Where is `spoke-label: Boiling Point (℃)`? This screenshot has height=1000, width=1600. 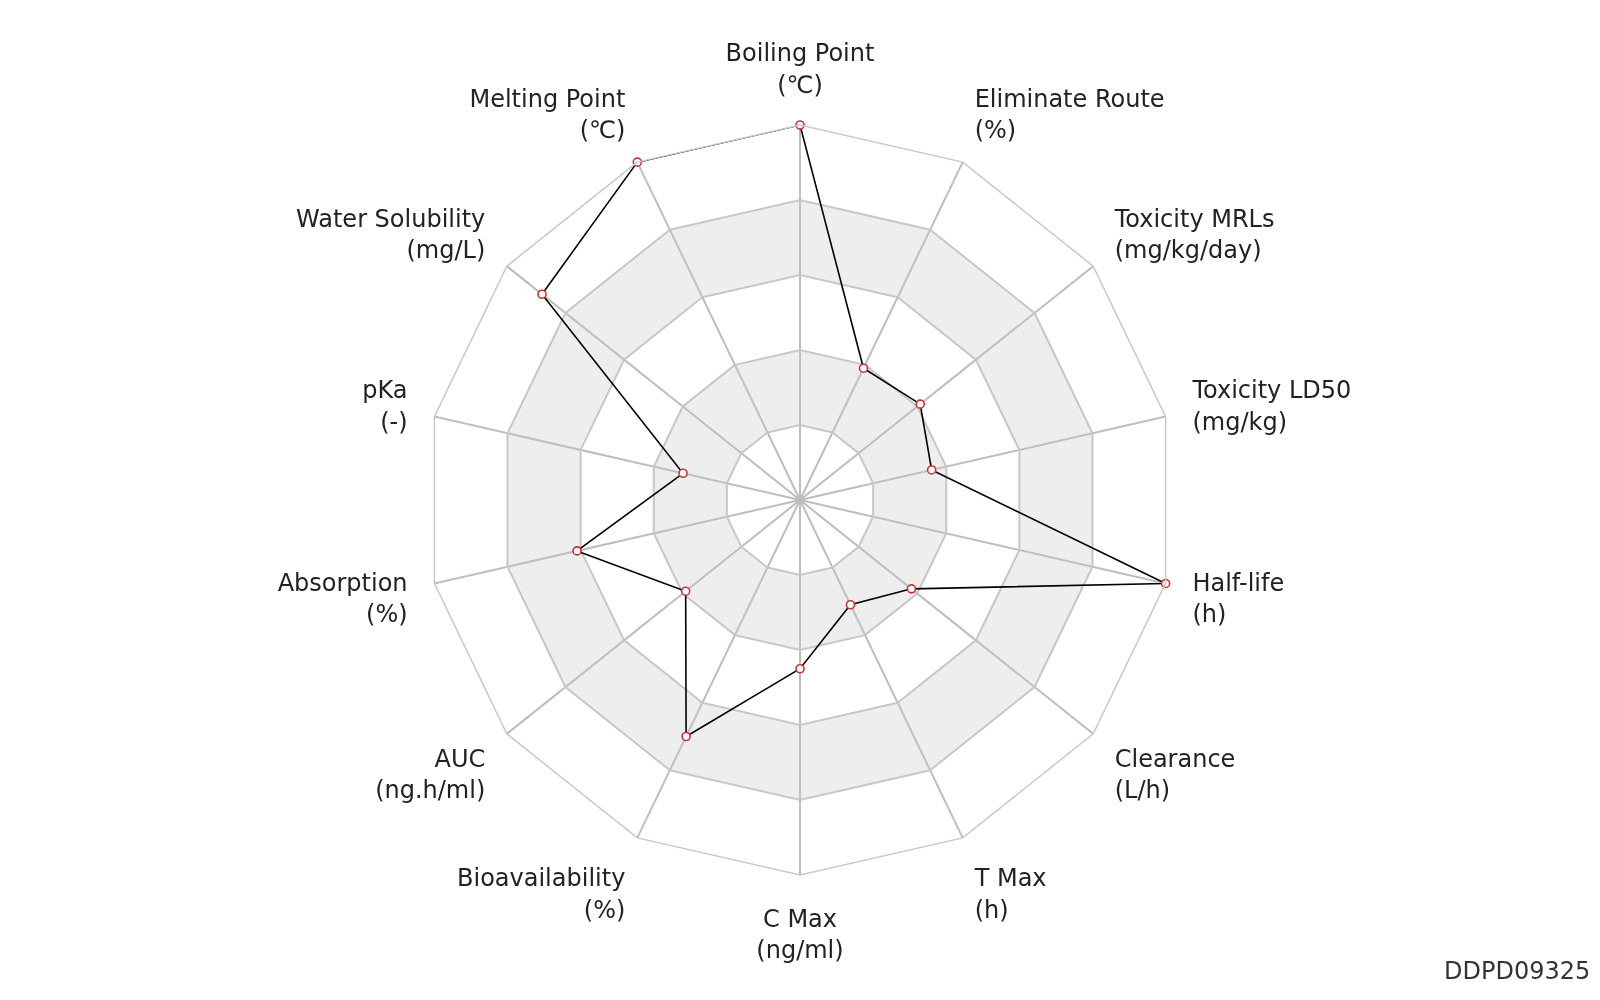 spoke-label: Boiling Point (℃) is located at coordinates (800, 69).